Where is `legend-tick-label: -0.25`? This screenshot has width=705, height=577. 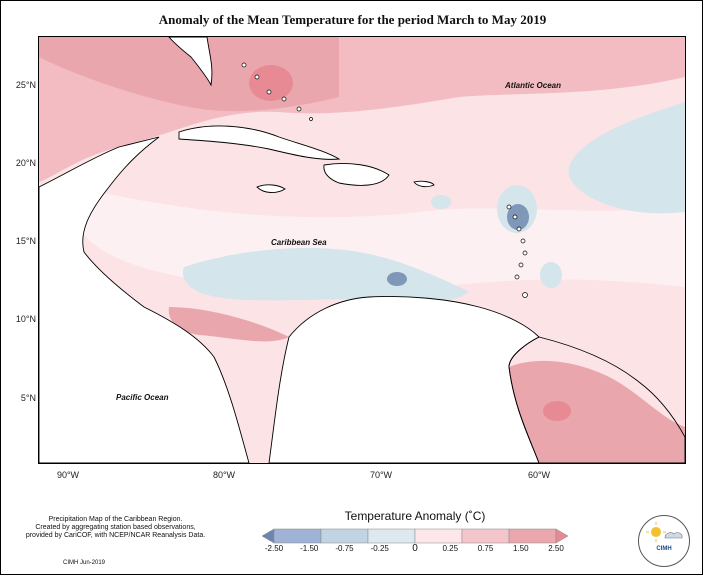 legend-tick-label: -0.25 is located at coordinates (379, 548).